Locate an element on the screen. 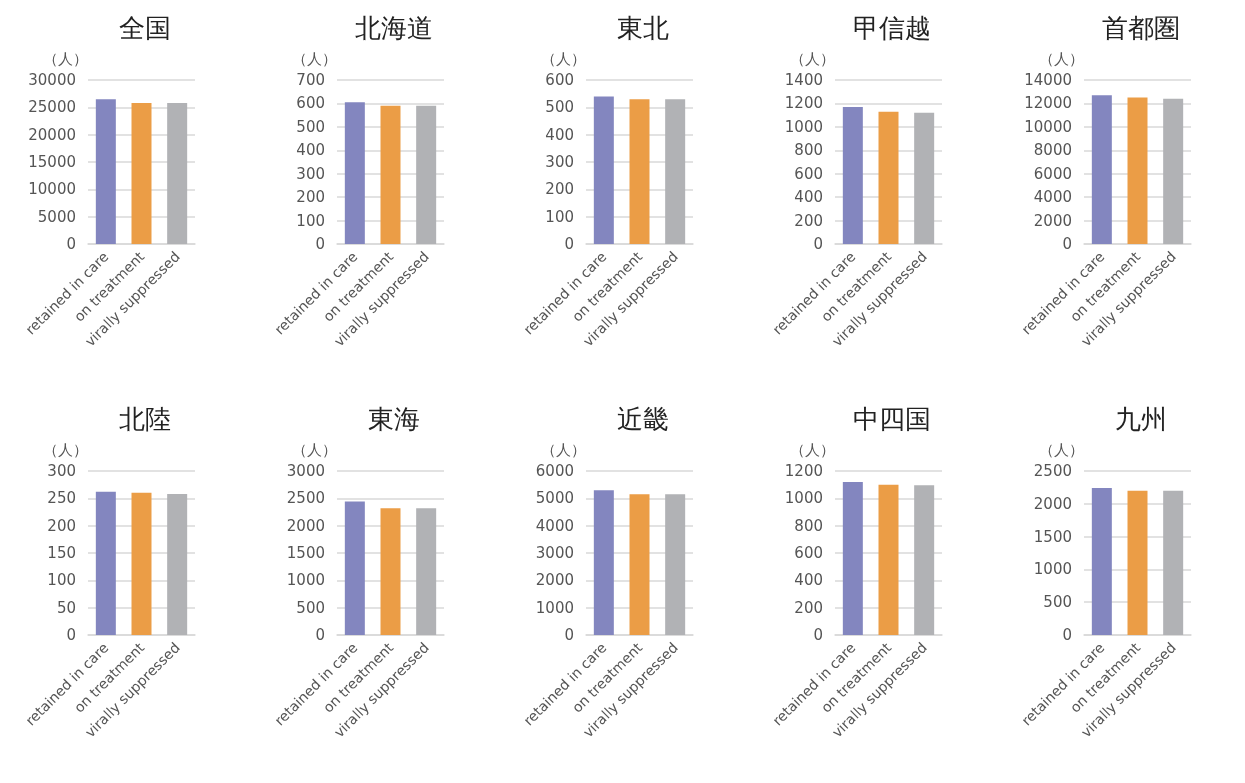 The height and width of the screenshot is (783, 1245). y-tick-label: 150 is located at coordinates (61, 553).